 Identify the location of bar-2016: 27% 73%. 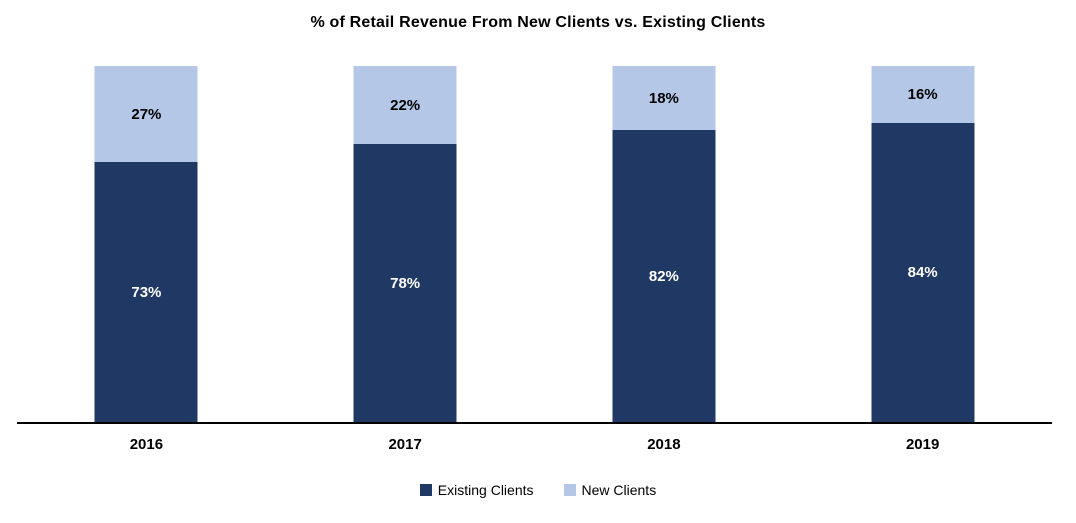
(146, 244).